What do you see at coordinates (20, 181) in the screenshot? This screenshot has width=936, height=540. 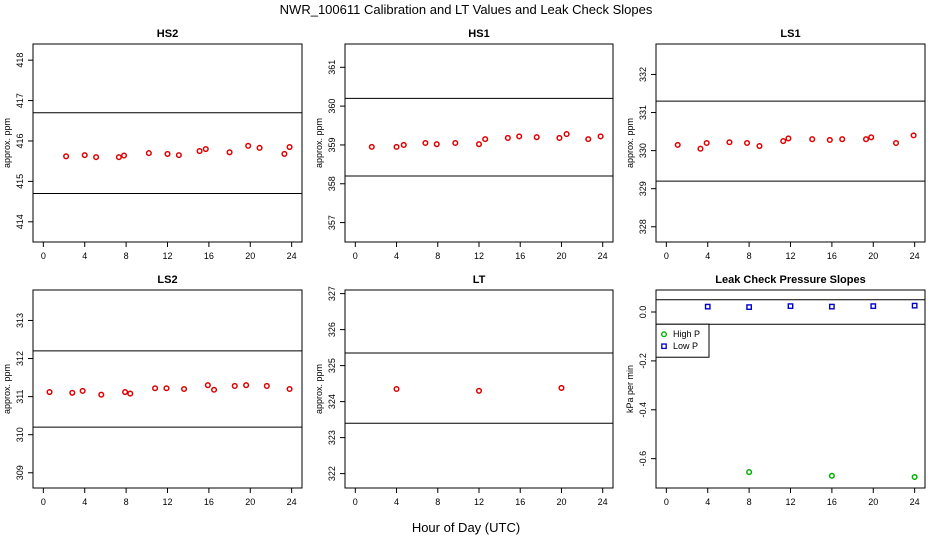 I see `y-tick-label: 415` at bounding box center [20, 181].